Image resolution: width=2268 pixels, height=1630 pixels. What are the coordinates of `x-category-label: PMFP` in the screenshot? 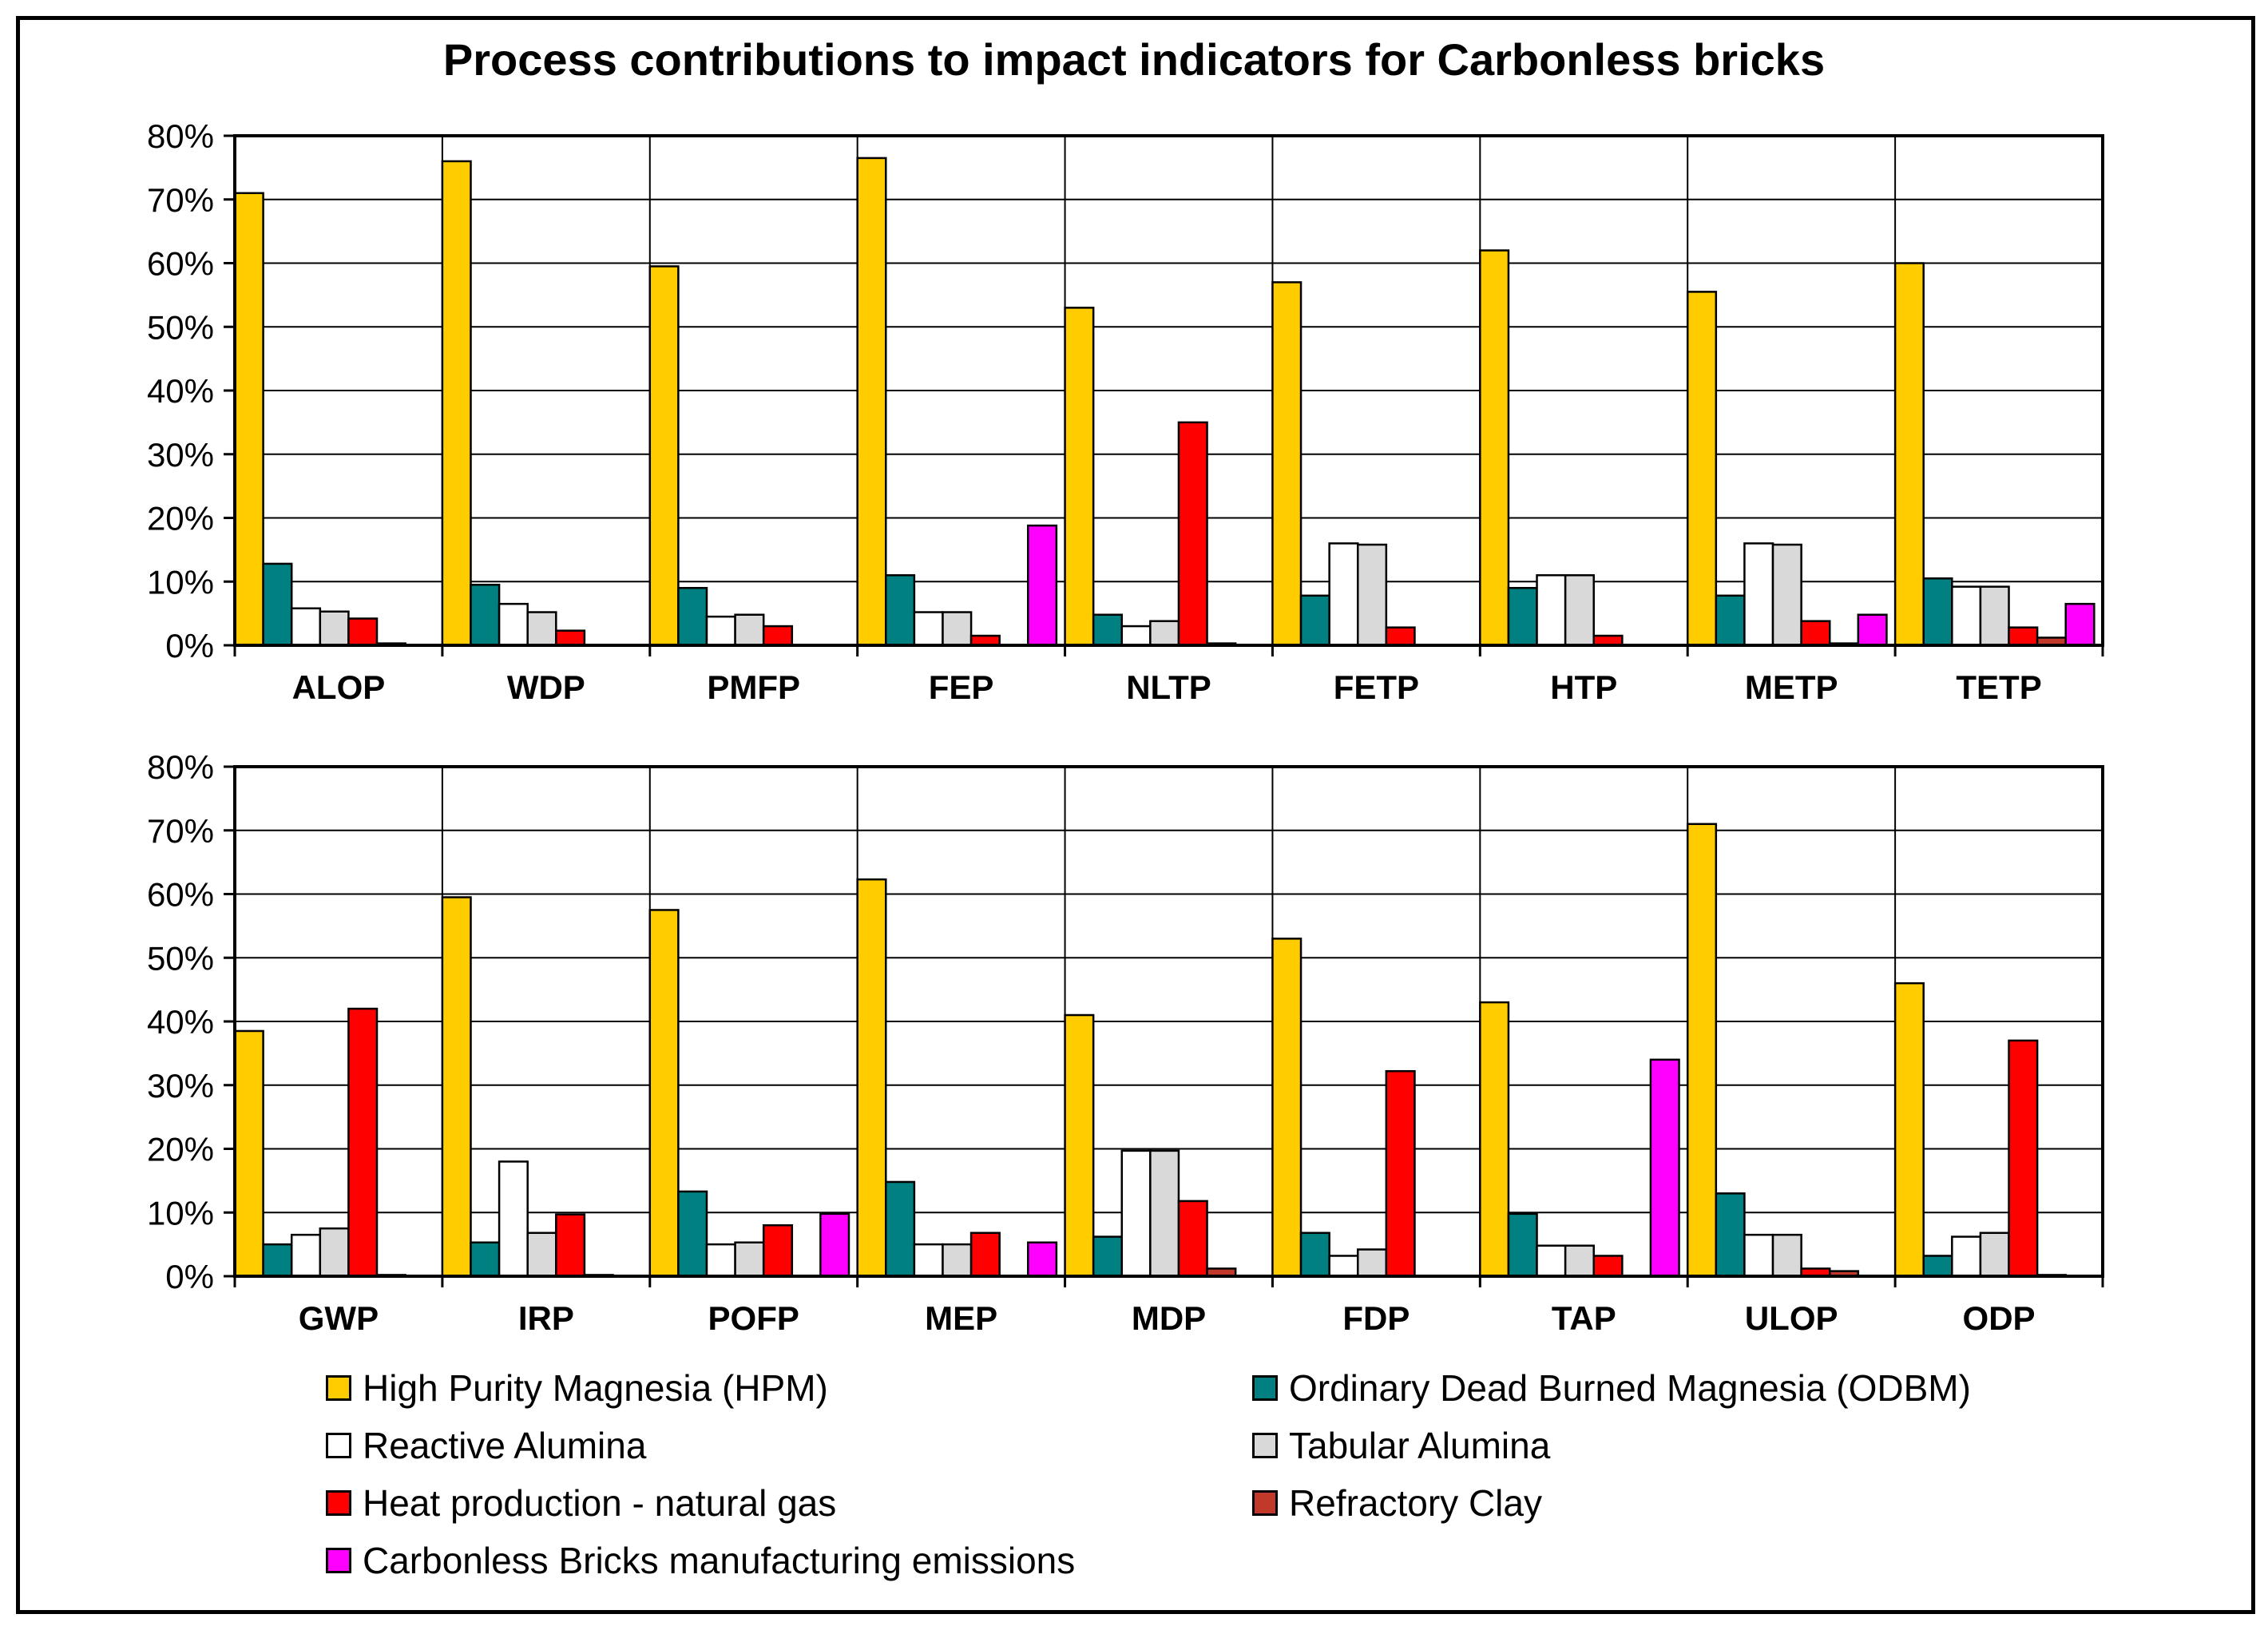 It's located at (753, 687).